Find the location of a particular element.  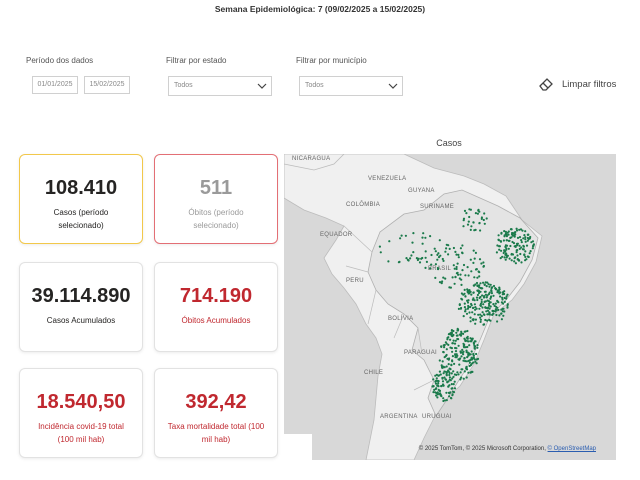

label-equador: EQUADOR is located at coordinates (336, 235).